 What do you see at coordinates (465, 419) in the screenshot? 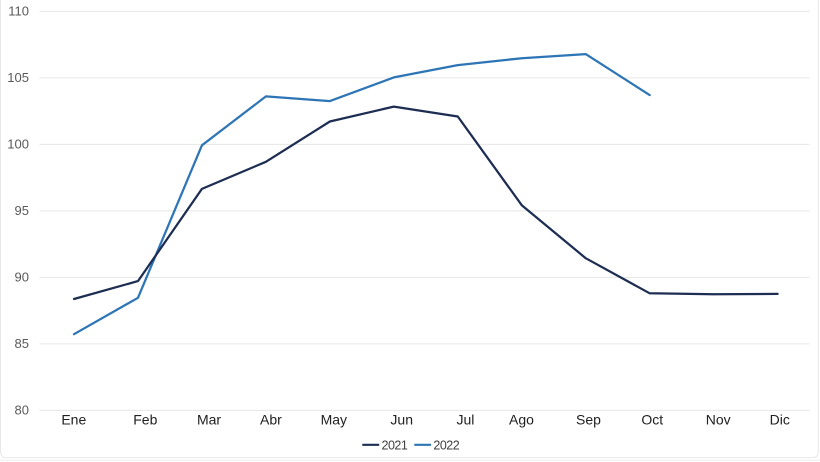
I see `svg-text: Jul` at bounding box center [465, 419].